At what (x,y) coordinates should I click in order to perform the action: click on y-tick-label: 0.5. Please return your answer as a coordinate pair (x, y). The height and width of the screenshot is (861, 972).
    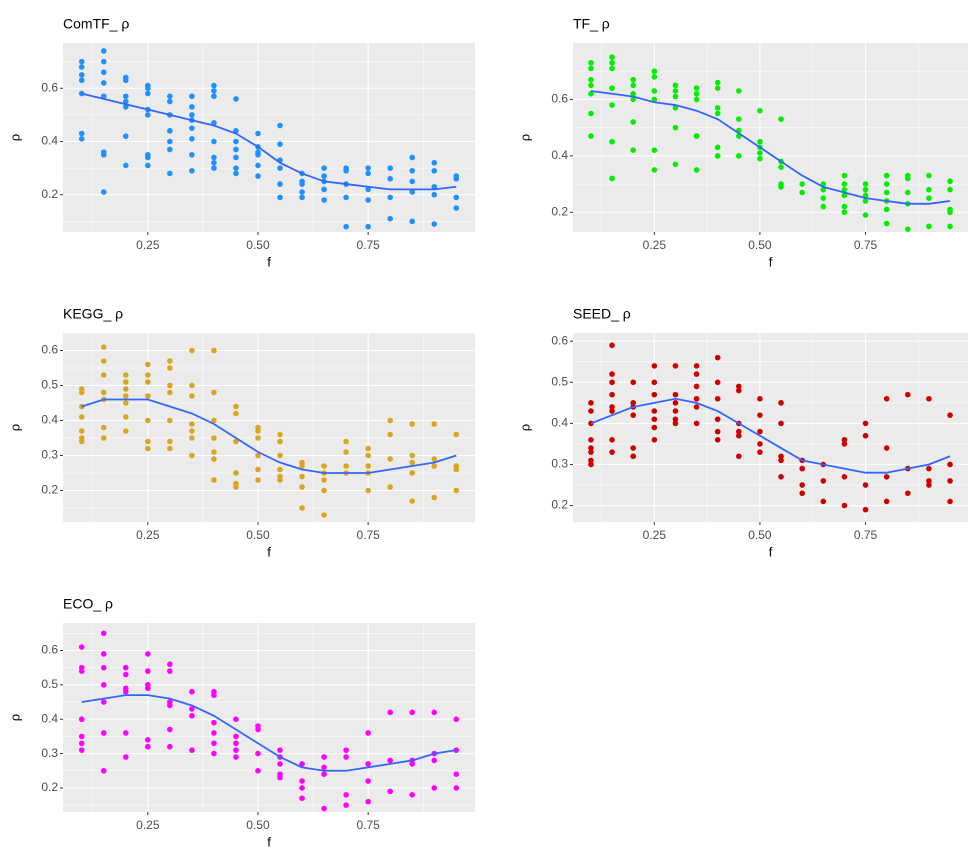
    Looking at the image, I should click on (49, 684).